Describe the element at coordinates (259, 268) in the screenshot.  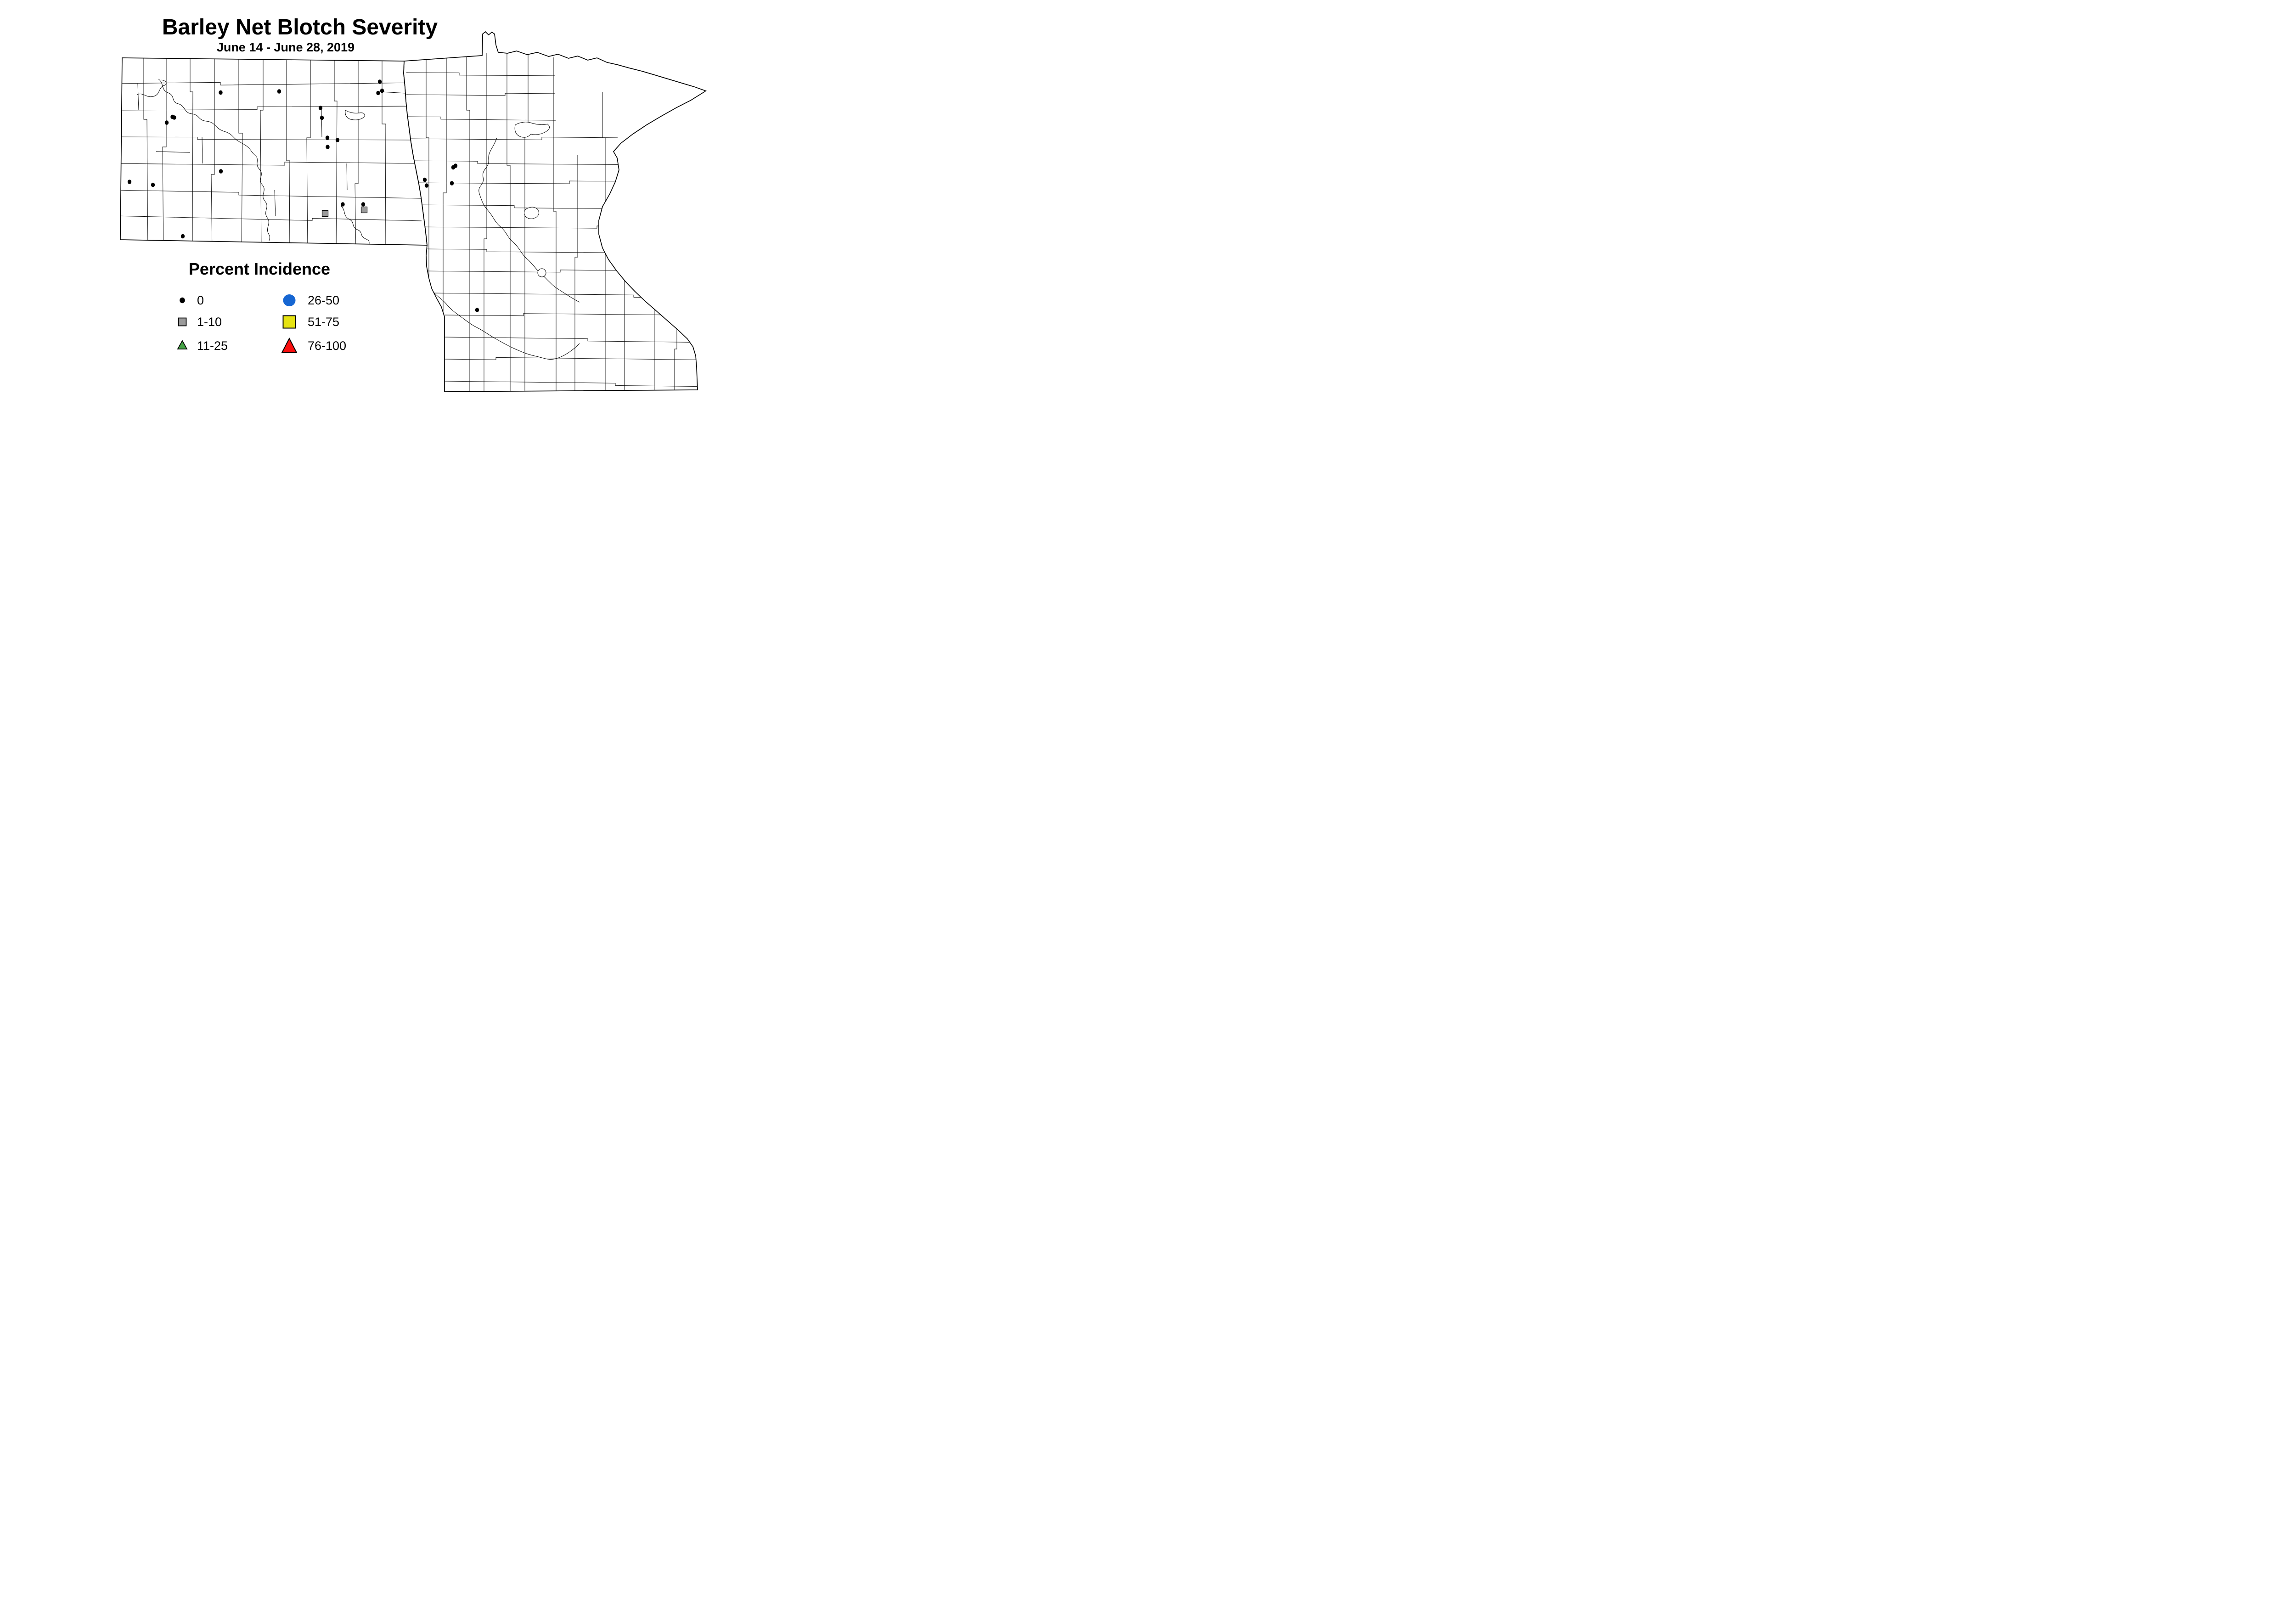
I see `legend-title: Percent Incidence` at that location.